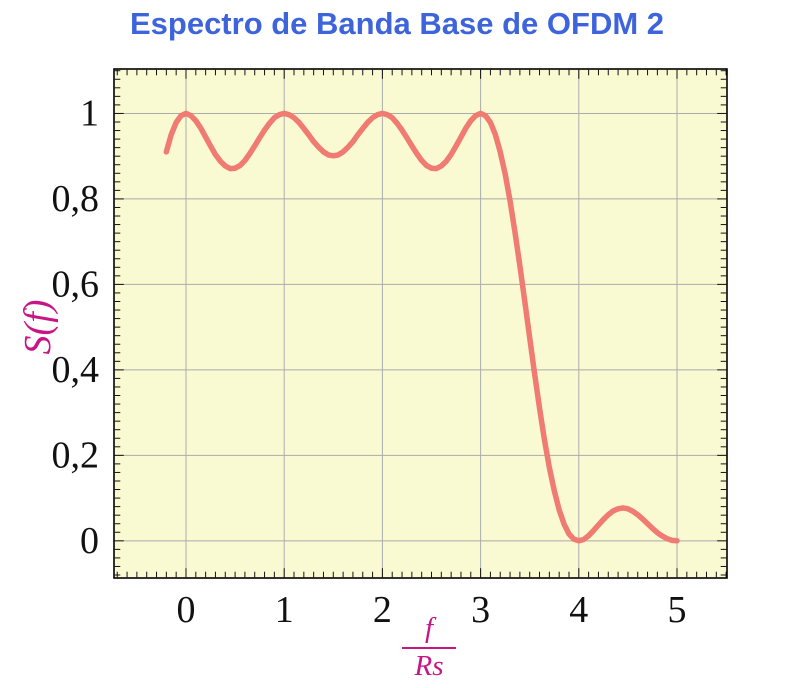 This screenshot has width=794, height=688. Describe the element at coordinates (76, 455) in the screenshot. I see `y-tick-label: 0,2` at that location.